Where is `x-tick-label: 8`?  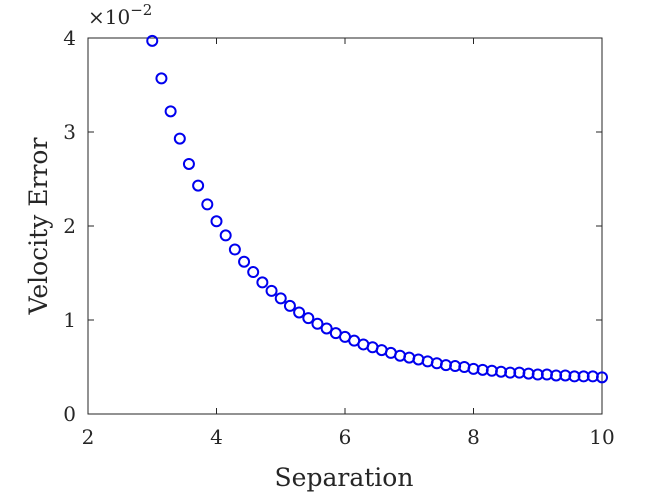
x-tick-label: 8 is located at coordinates (473, 437).